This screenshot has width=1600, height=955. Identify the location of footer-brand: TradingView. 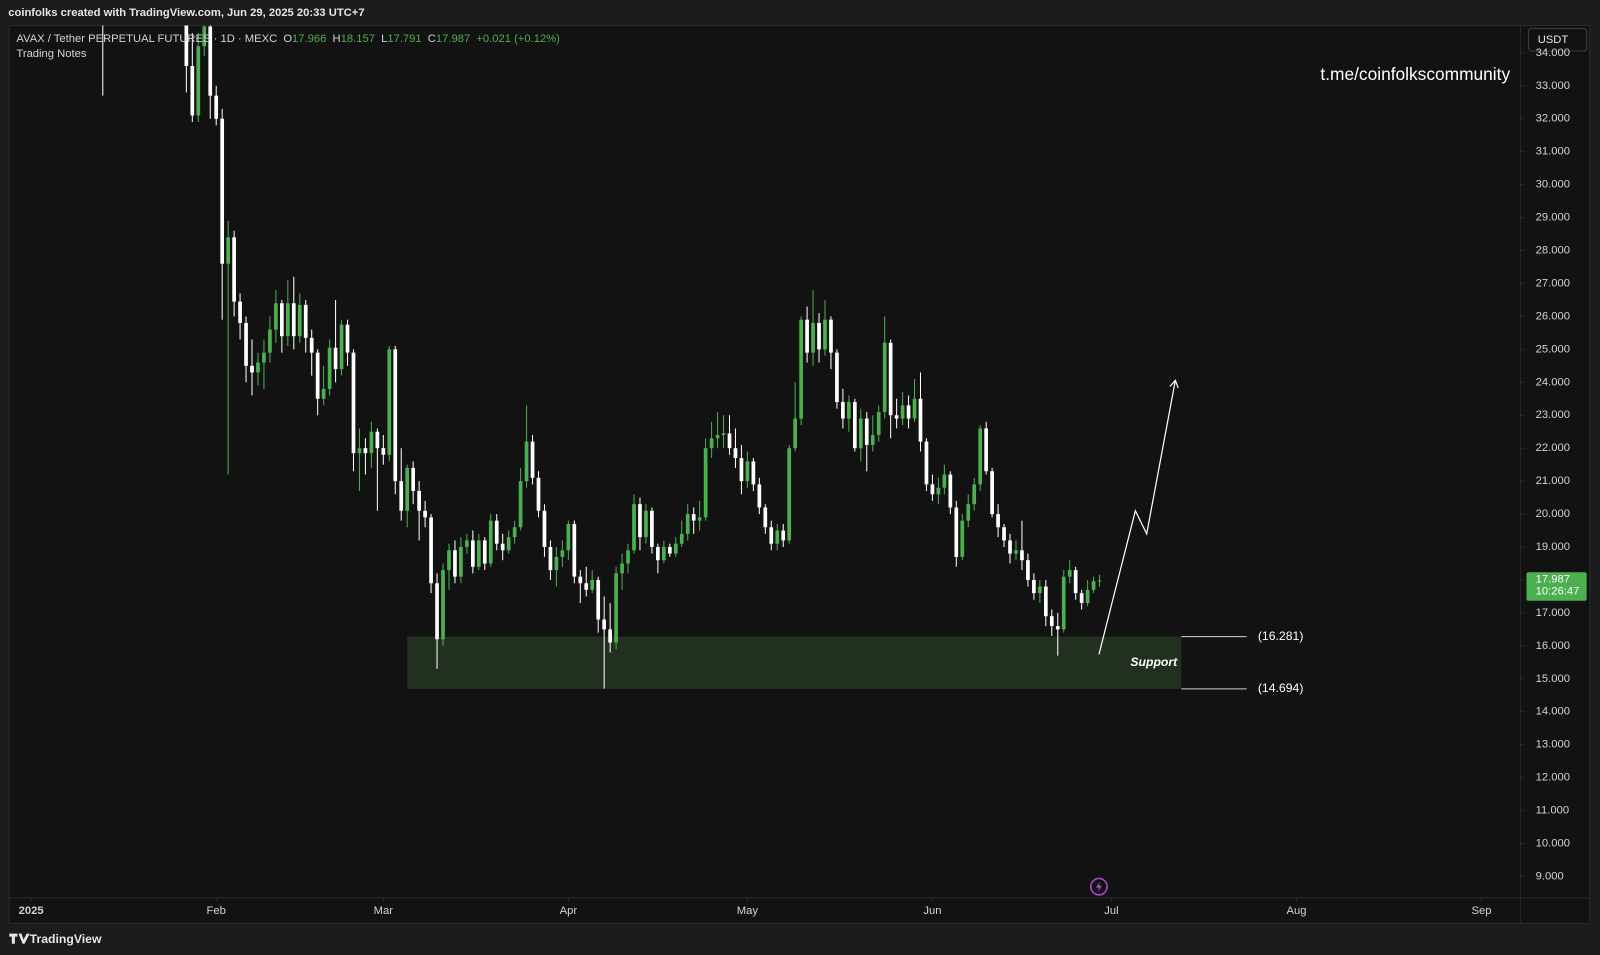
(66, 939).